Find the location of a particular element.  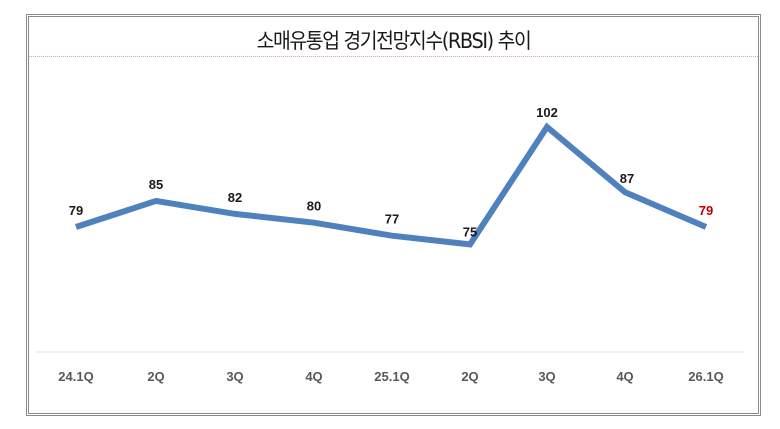

data-label: 80 is located at coordinates (314, 206).